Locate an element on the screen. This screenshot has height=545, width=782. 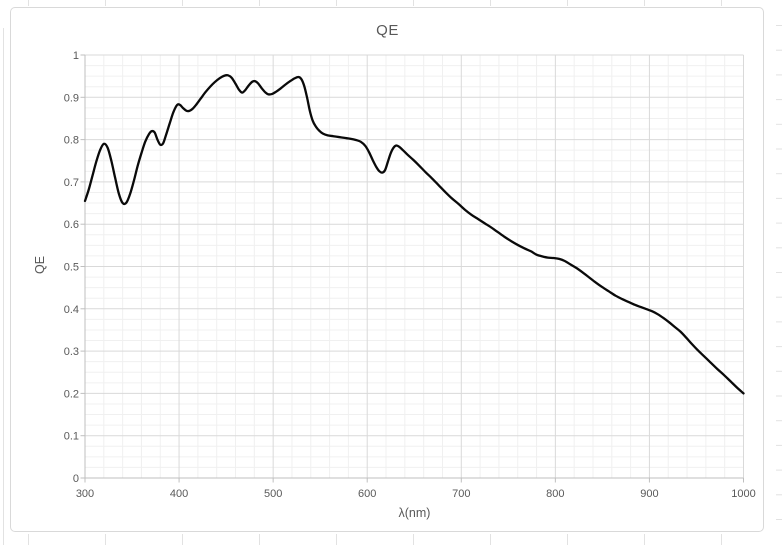
chart-title: QE is located at coordinates (387, 30).